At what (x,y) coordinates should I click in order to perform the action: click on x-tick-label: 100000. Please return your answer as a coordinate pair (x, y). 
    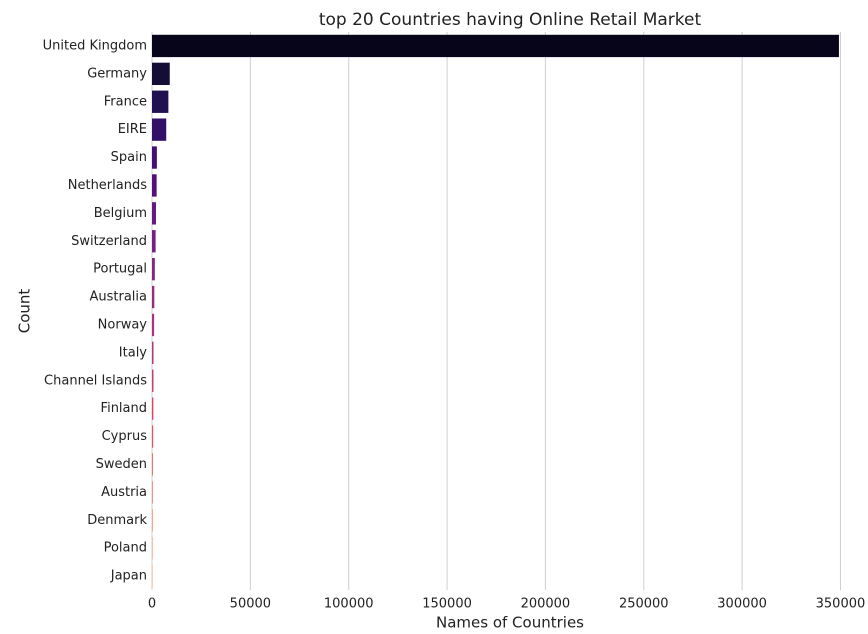
    Looking at the image, I should click on (349, 604).